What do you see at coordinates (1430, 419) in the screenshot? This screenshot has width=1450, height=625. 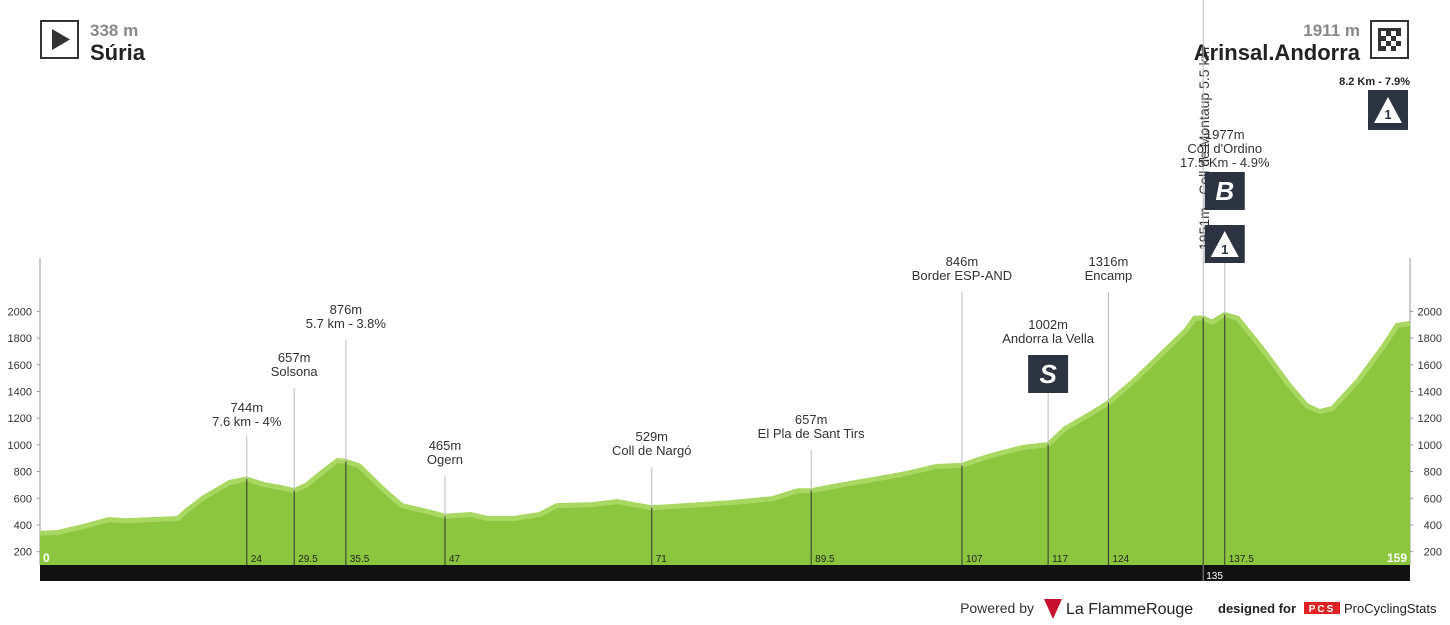 I see `y-tick-label-right: 1200` at bounding box center [1430, 419].